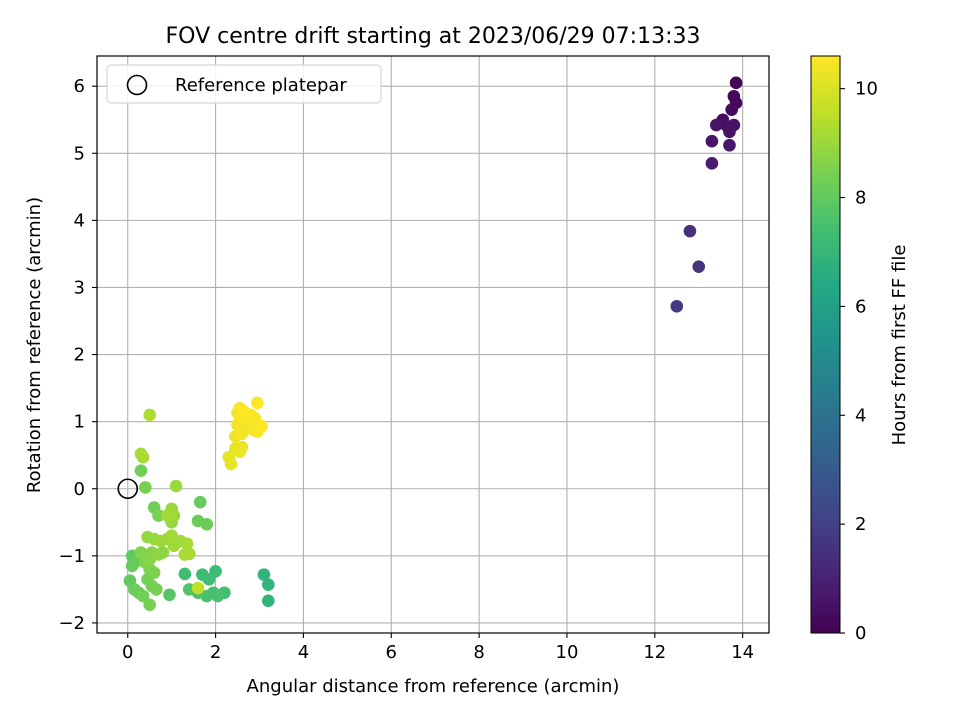  Describe the element at coordinates (303, 652) in the screenshot. I see `x-tick-label: 4` at that location.